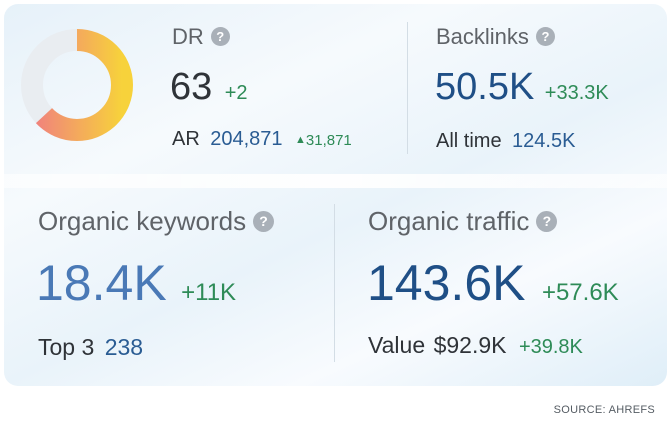 This screenshot has height=430, width=671. I want to click on ar-label: AR, so click(186, 139).